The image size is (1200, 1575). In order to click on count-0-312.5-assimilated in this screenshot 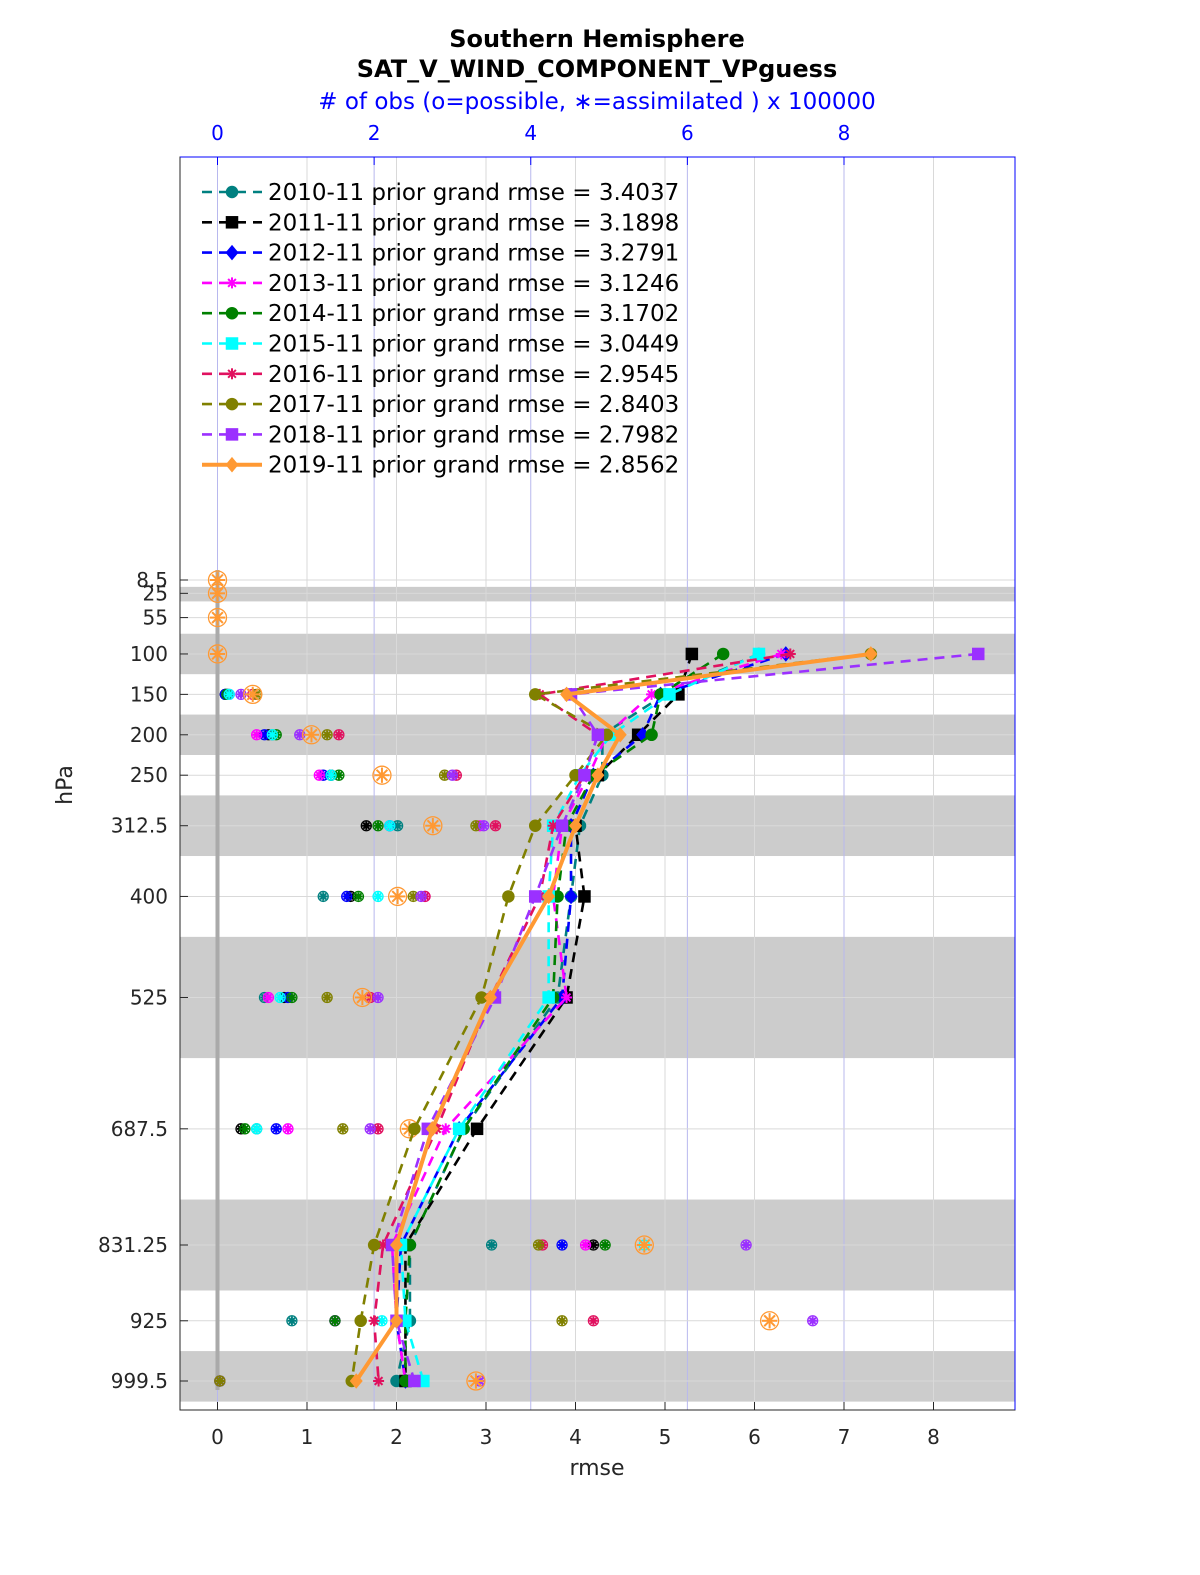, I will do `click(397, 825)`.